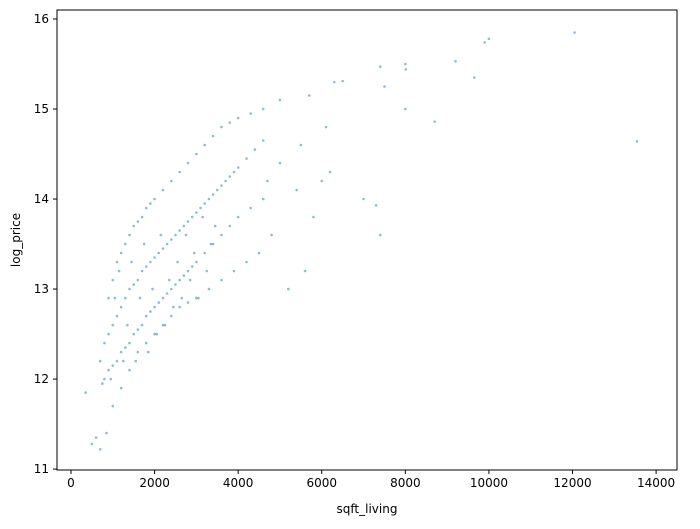 The height and width of the screenshot is (529, 700). Describe the element at coordinates (16, 240) in the screenshot. I see `y-axis-label: log_price` at that location.